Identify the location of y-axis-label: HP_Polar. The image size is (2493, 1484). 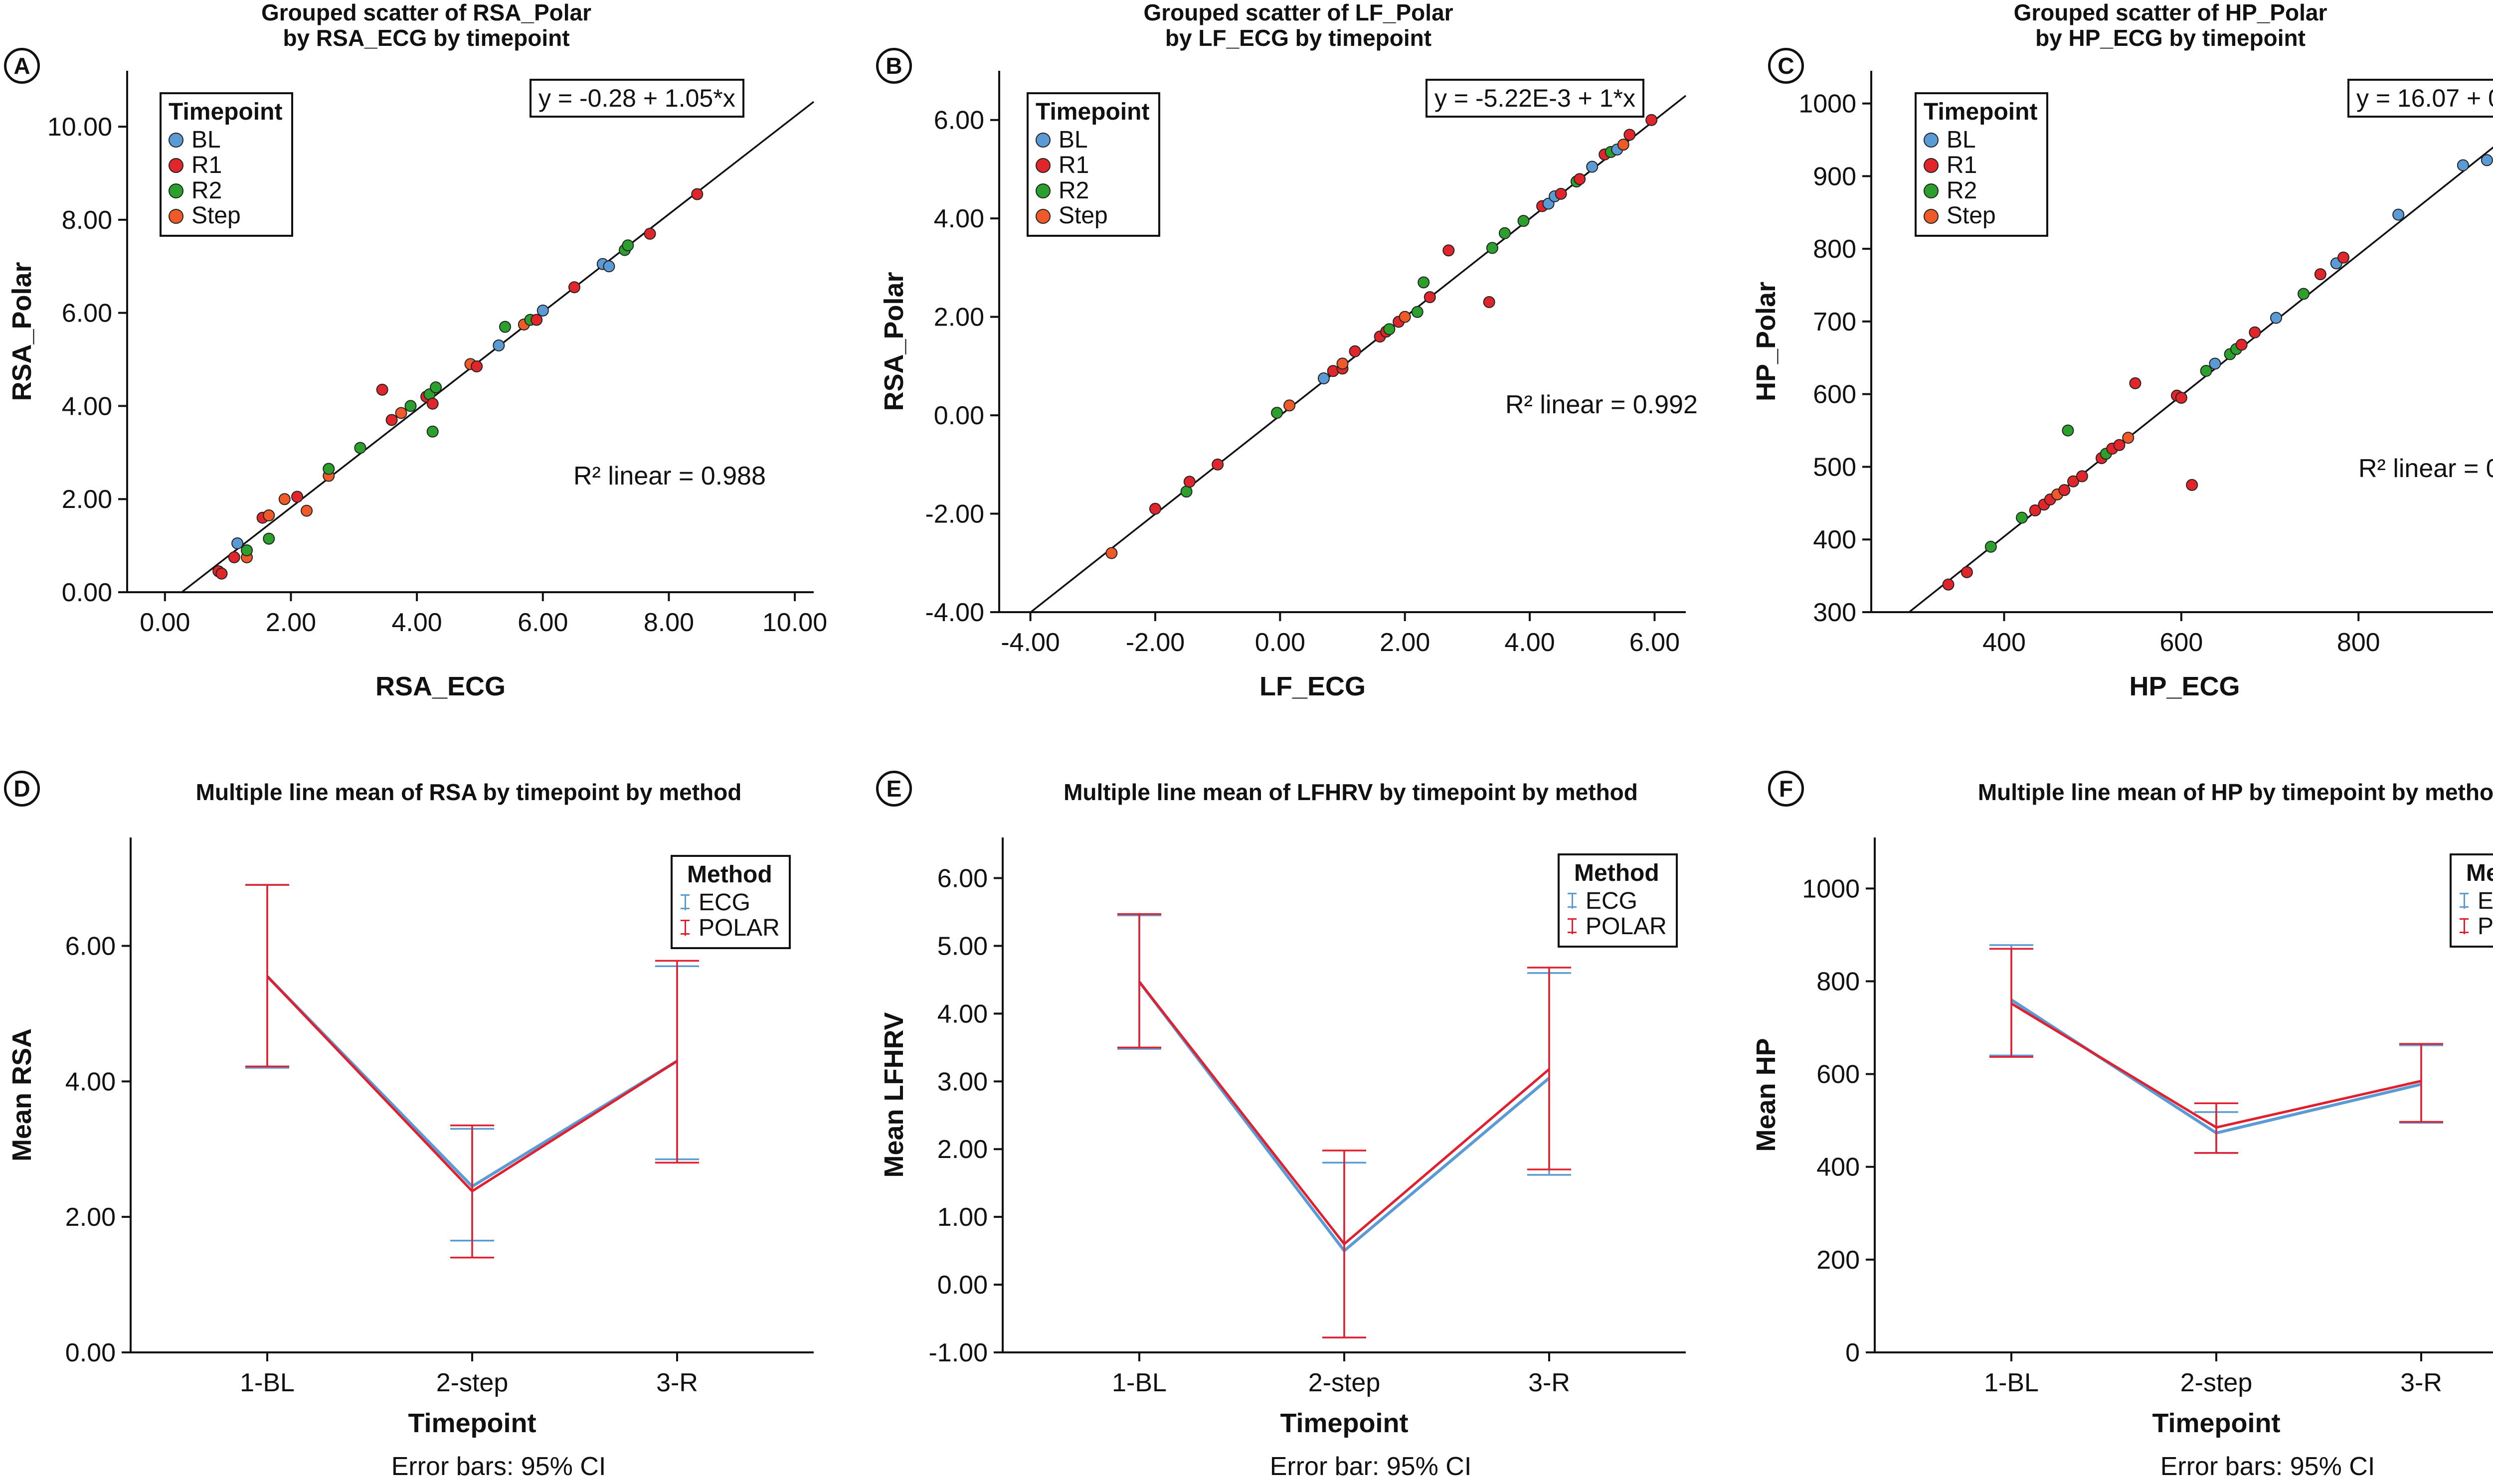
(1766, 341).